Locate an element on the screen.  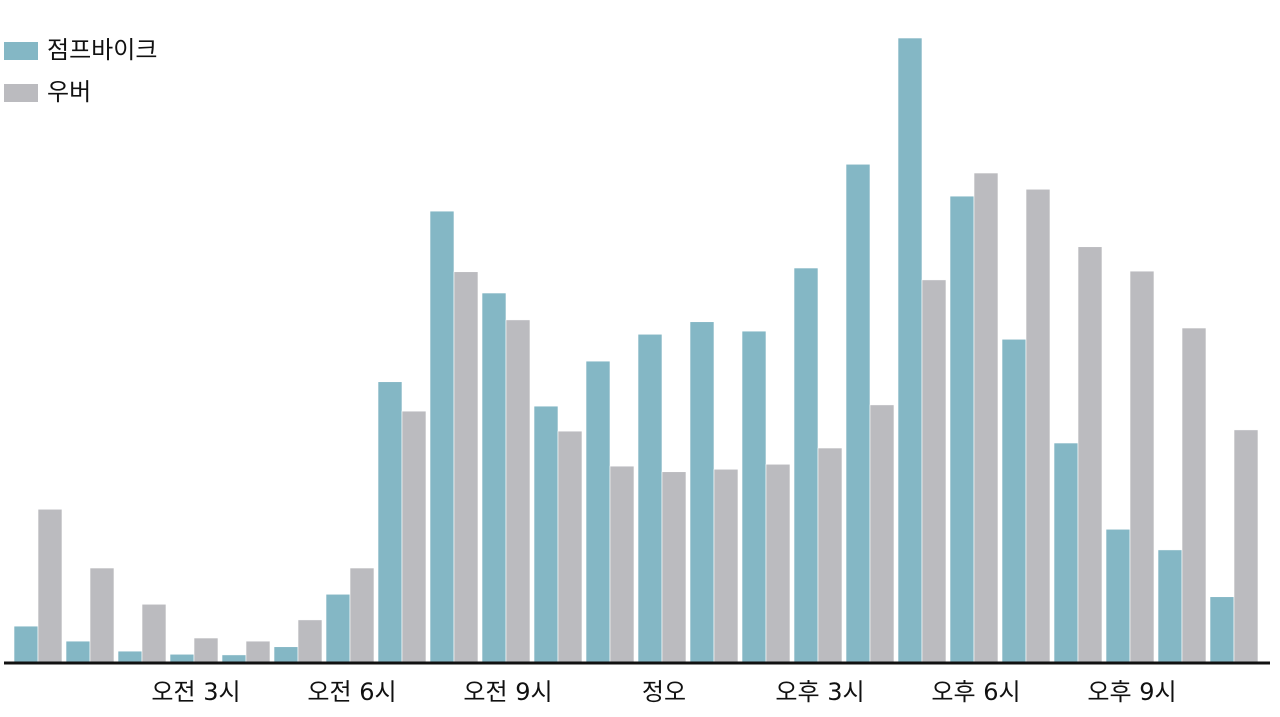
x-tick-label: 오전 6시 is located at coordinates (351, 692).